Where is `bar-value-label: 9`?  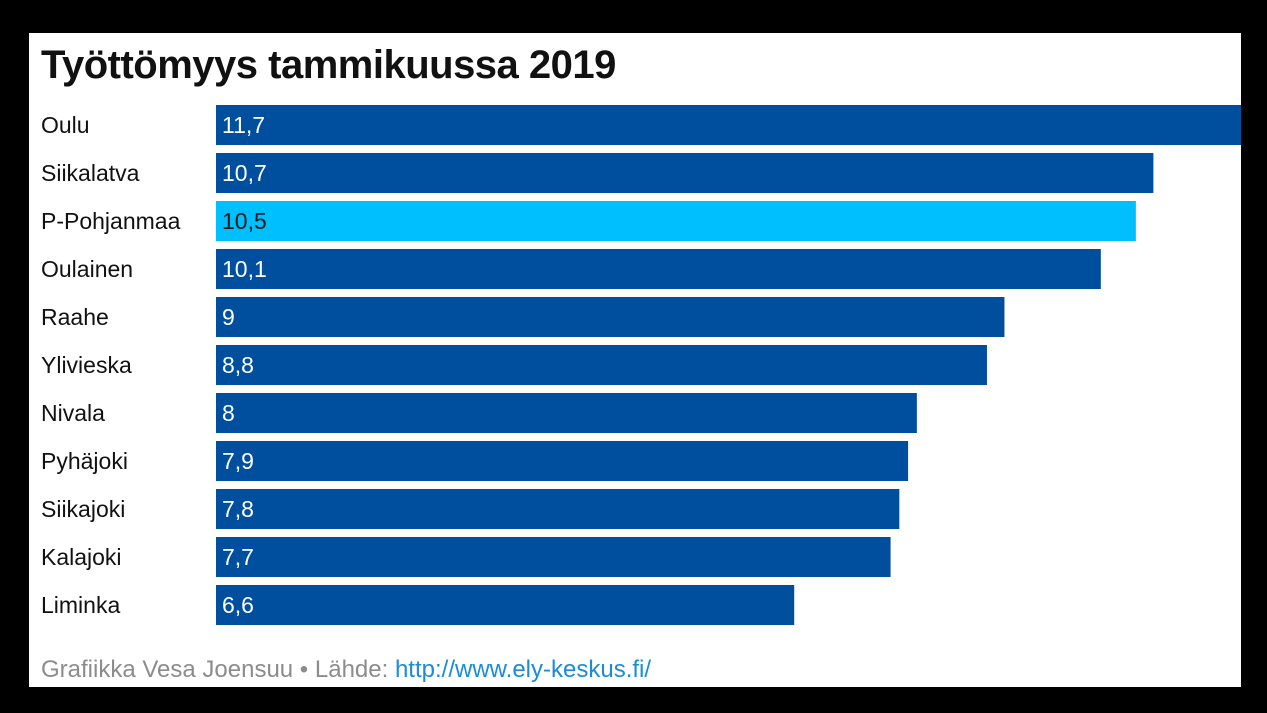 bar-value-label: 9 is located at coordinates (228, 317).